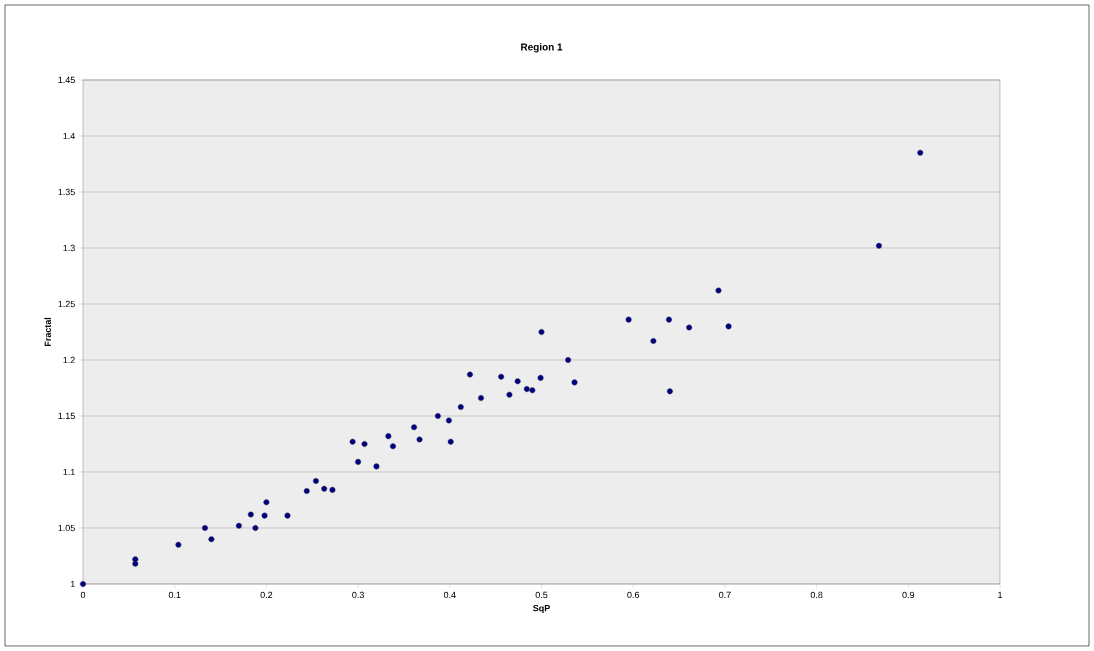 The image size is (1094, 651). I want to click on y-tick-label: 1.45, so click(66, 80).